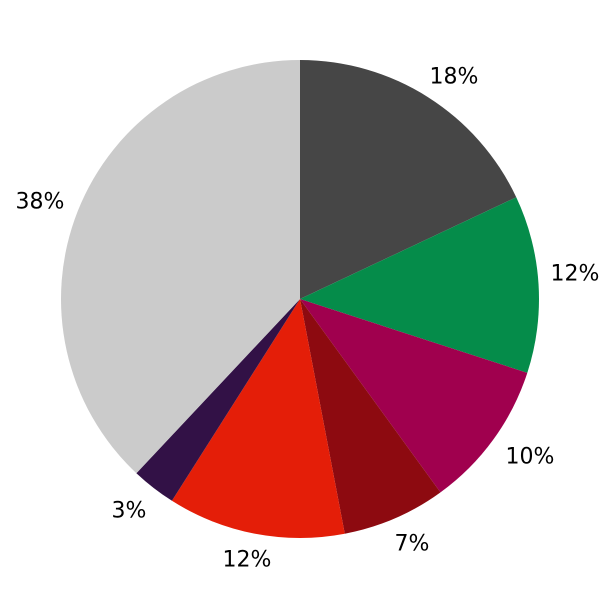  What do you see at coordinates (247, 560) in the screenshot?
I see `pie-label-5-12pct: 12%` at bounding box center [247, 560].